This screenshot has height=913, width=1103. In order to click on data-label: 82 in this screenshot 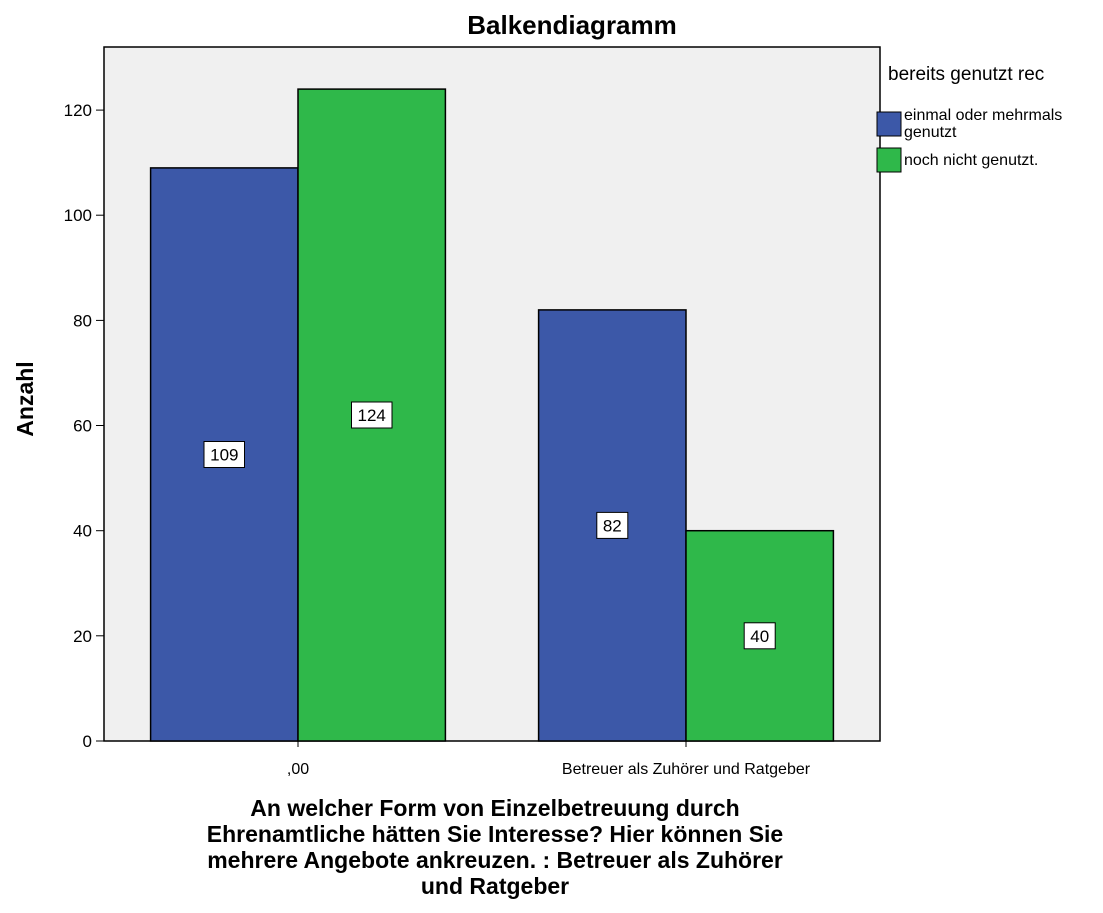, I will do `click(612, 525)`.